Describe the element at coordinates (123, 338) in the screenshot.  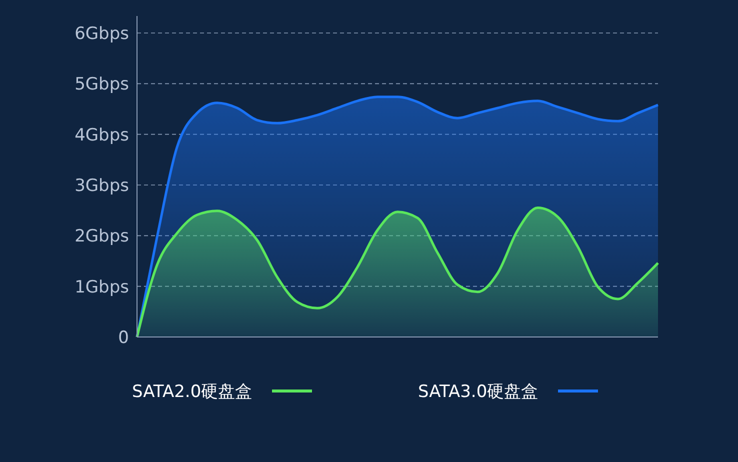
I see `y-tick-label: 0` at that location.